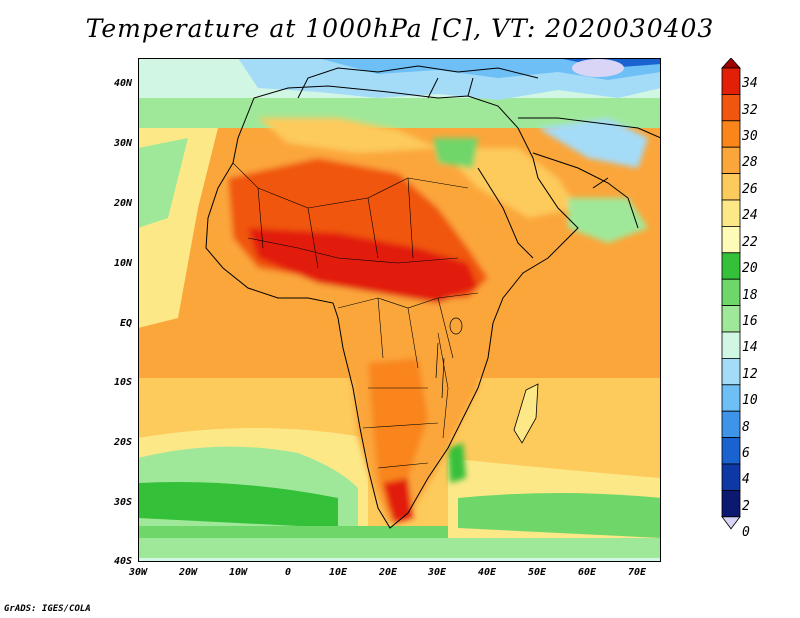 This screenshot has width=800, height=618. I want to click on colorbar-label: 20, so click(750, 268).